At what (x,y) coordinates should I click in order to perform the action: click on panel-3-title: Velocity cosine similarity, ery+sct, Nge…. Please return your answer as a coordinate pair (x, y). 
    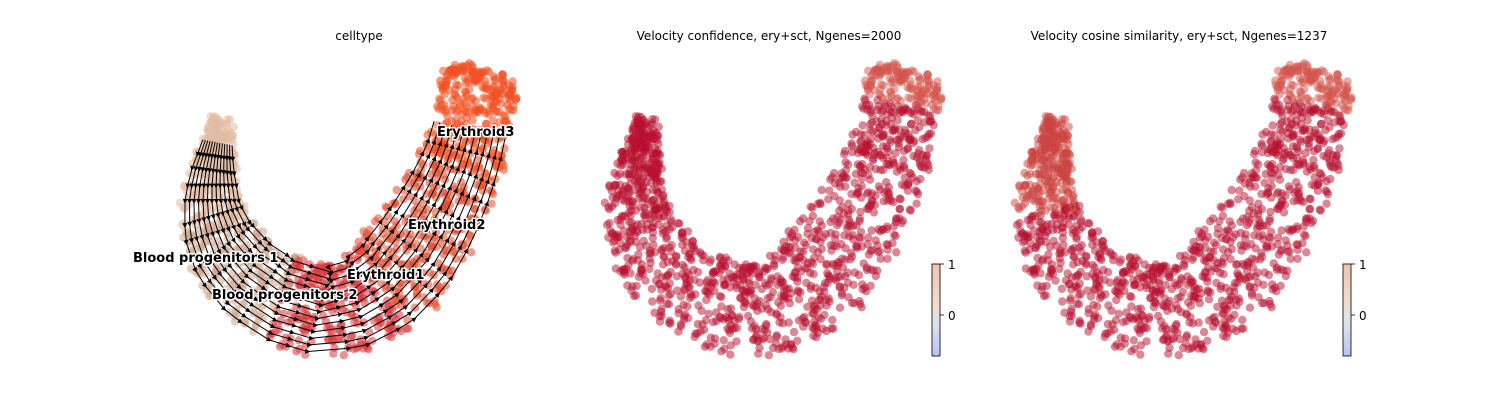
    Looking at the image, I should click on (1179, 36).